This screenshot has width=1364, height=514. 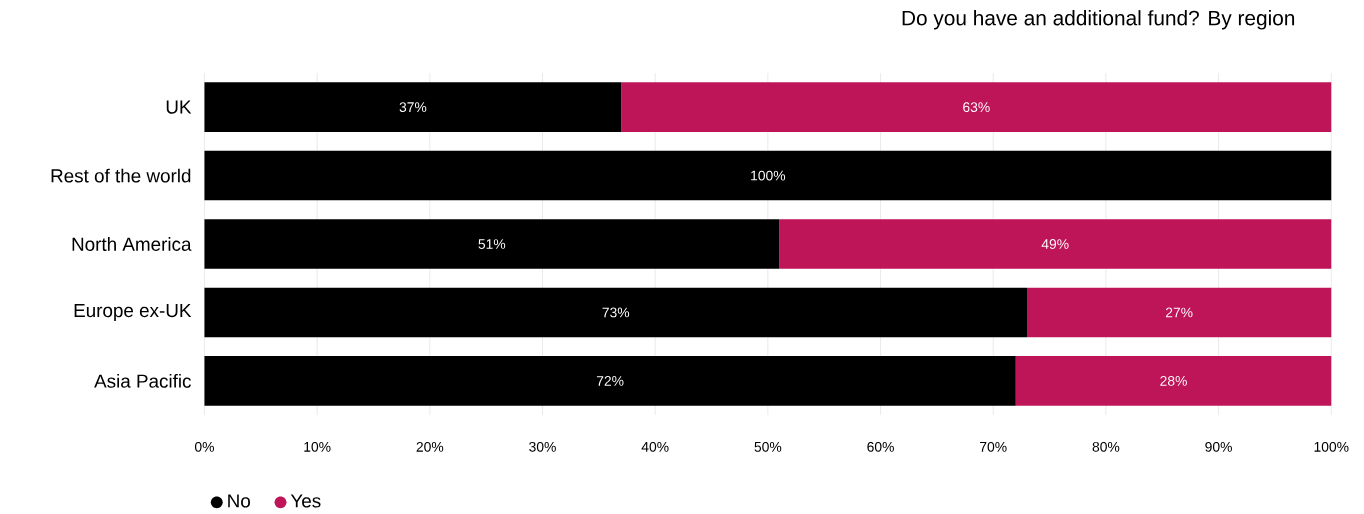 I want to click on y-tick-label: Europe ex-UK, so click(x=133, y=312).